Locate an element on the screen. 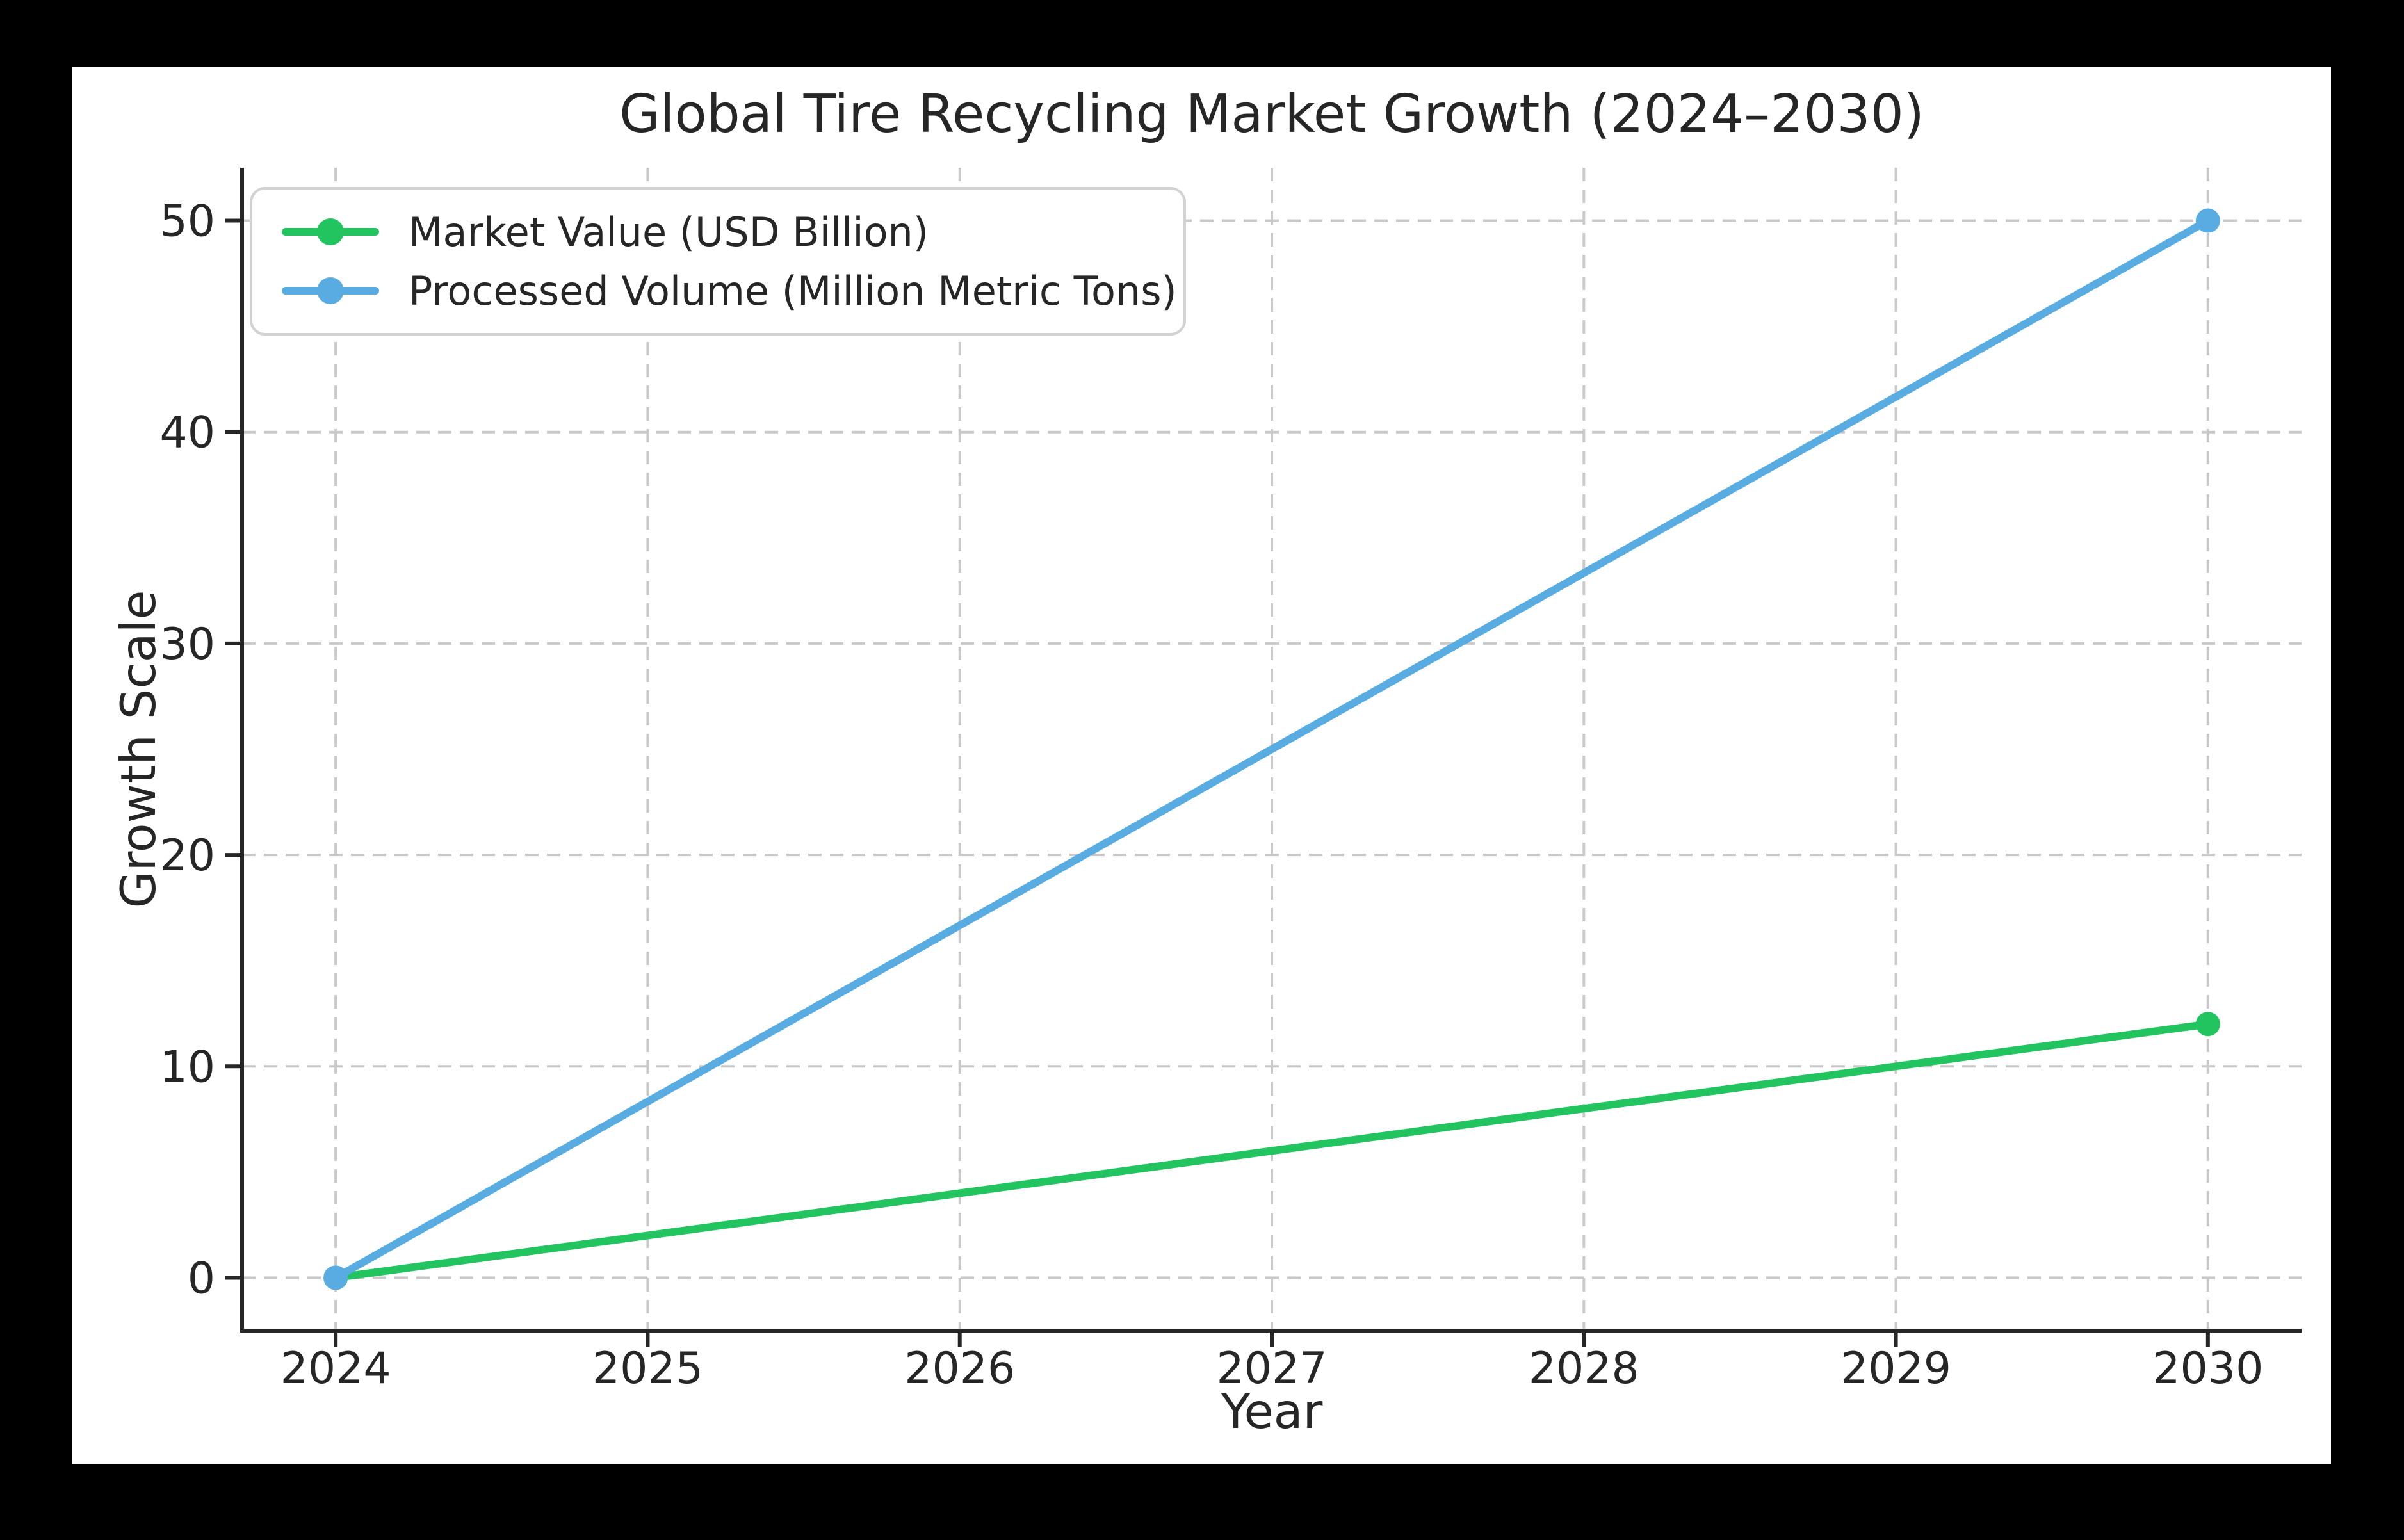 The width and height of the screenshot is (2404, 1540). x-tick-label: 2026 is located at coordinates (959, 1368).